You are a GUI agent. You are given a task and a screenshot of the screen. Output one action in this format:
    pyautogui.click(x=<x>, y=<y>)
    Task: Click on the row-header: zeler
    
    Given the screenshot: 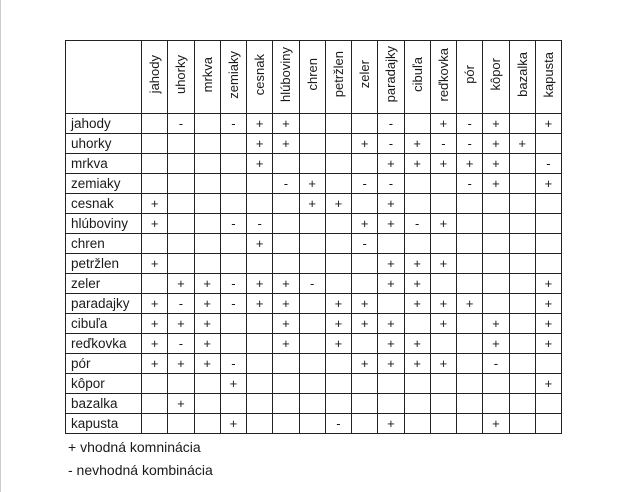 What is the action you would take?
    pyautogui.click(x=103, y=283)
    